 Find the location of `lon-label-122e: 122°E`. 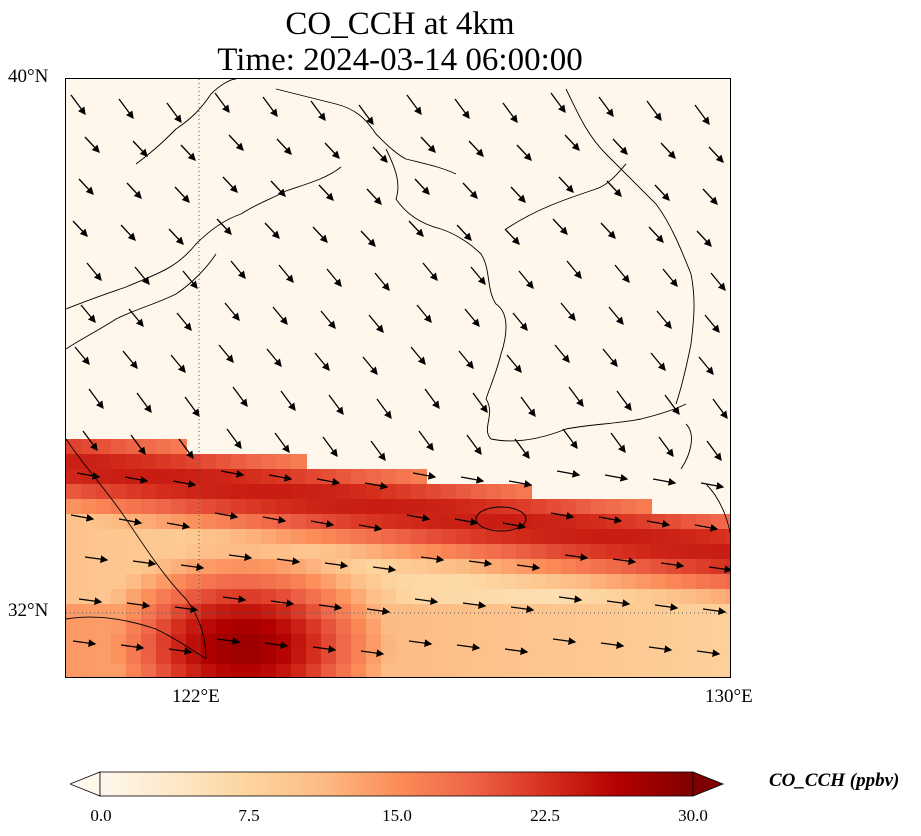

lon-label-122e: 122°E is located at coordinates (196, 696).